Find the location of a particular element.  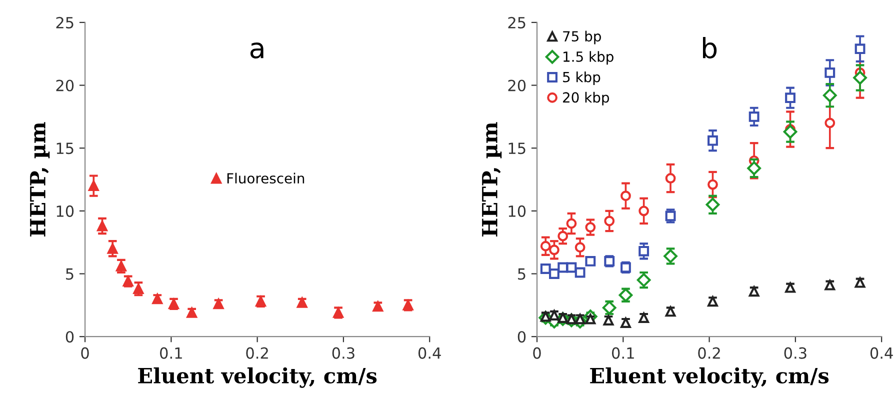

legend-label: 5 kbp is located at coordinates (581, 78).